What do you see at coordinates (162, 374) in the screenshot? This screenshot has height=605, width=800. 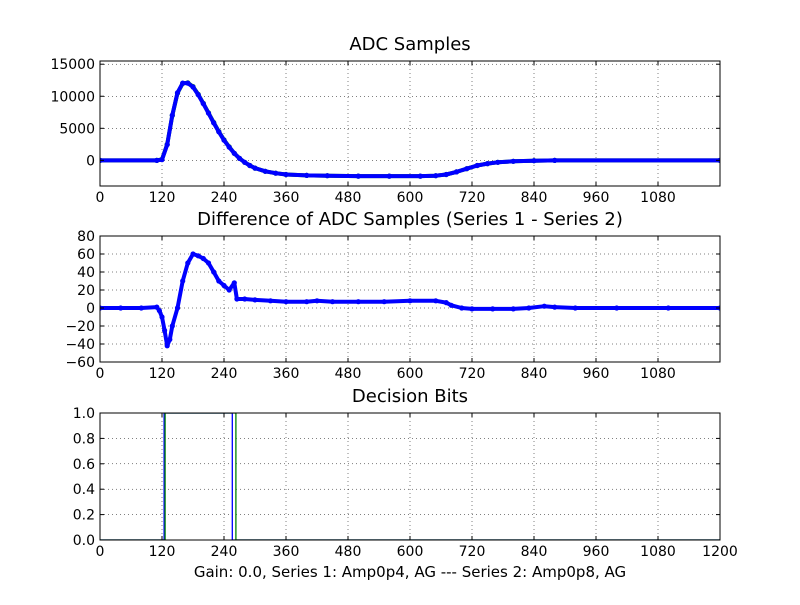 I see `x-tick-label: 120` at bounding box center [162, 374].